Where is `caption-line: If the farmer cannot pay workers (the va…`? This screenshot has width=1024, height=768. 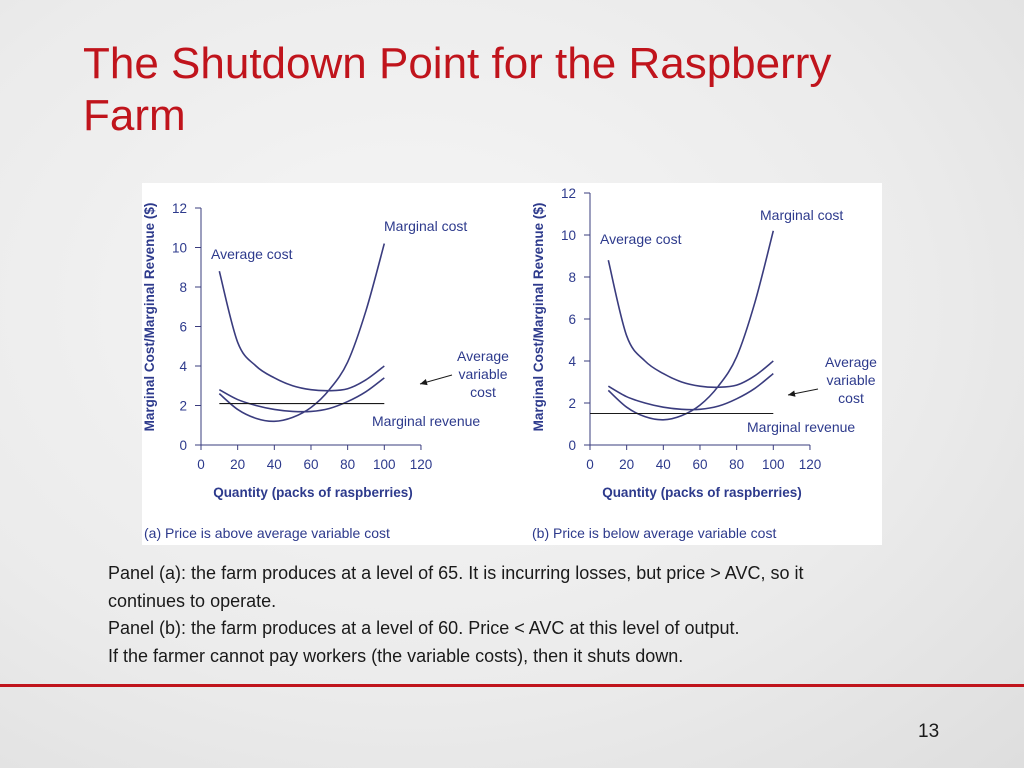
caption-line: If the farmer cannot pay workers (the va… is located at coordinates (396, 655).